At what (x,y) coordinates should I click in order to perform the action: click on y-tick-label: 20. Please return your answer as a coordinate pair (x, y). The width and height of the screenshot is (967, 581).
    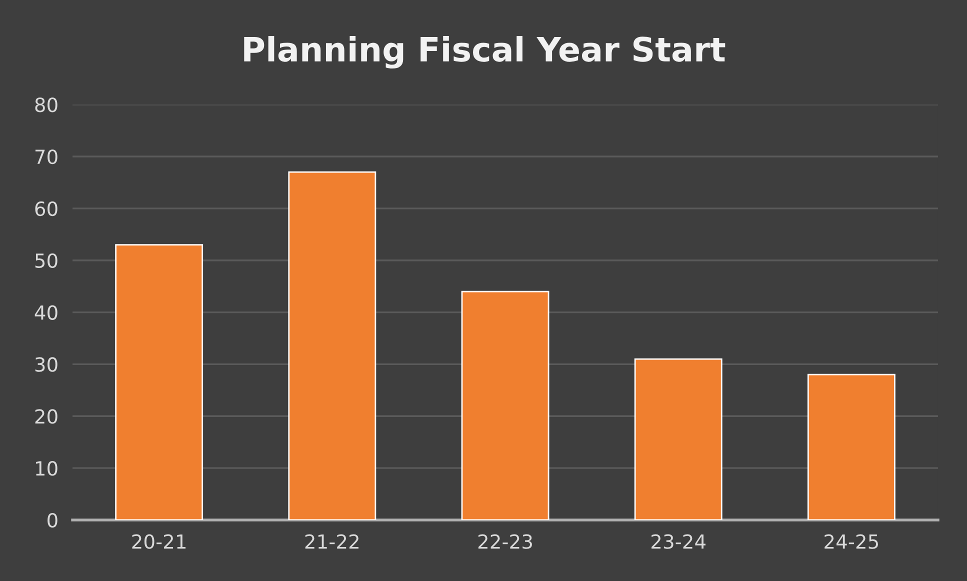
    Looking at the image, I should click on (46, 416).